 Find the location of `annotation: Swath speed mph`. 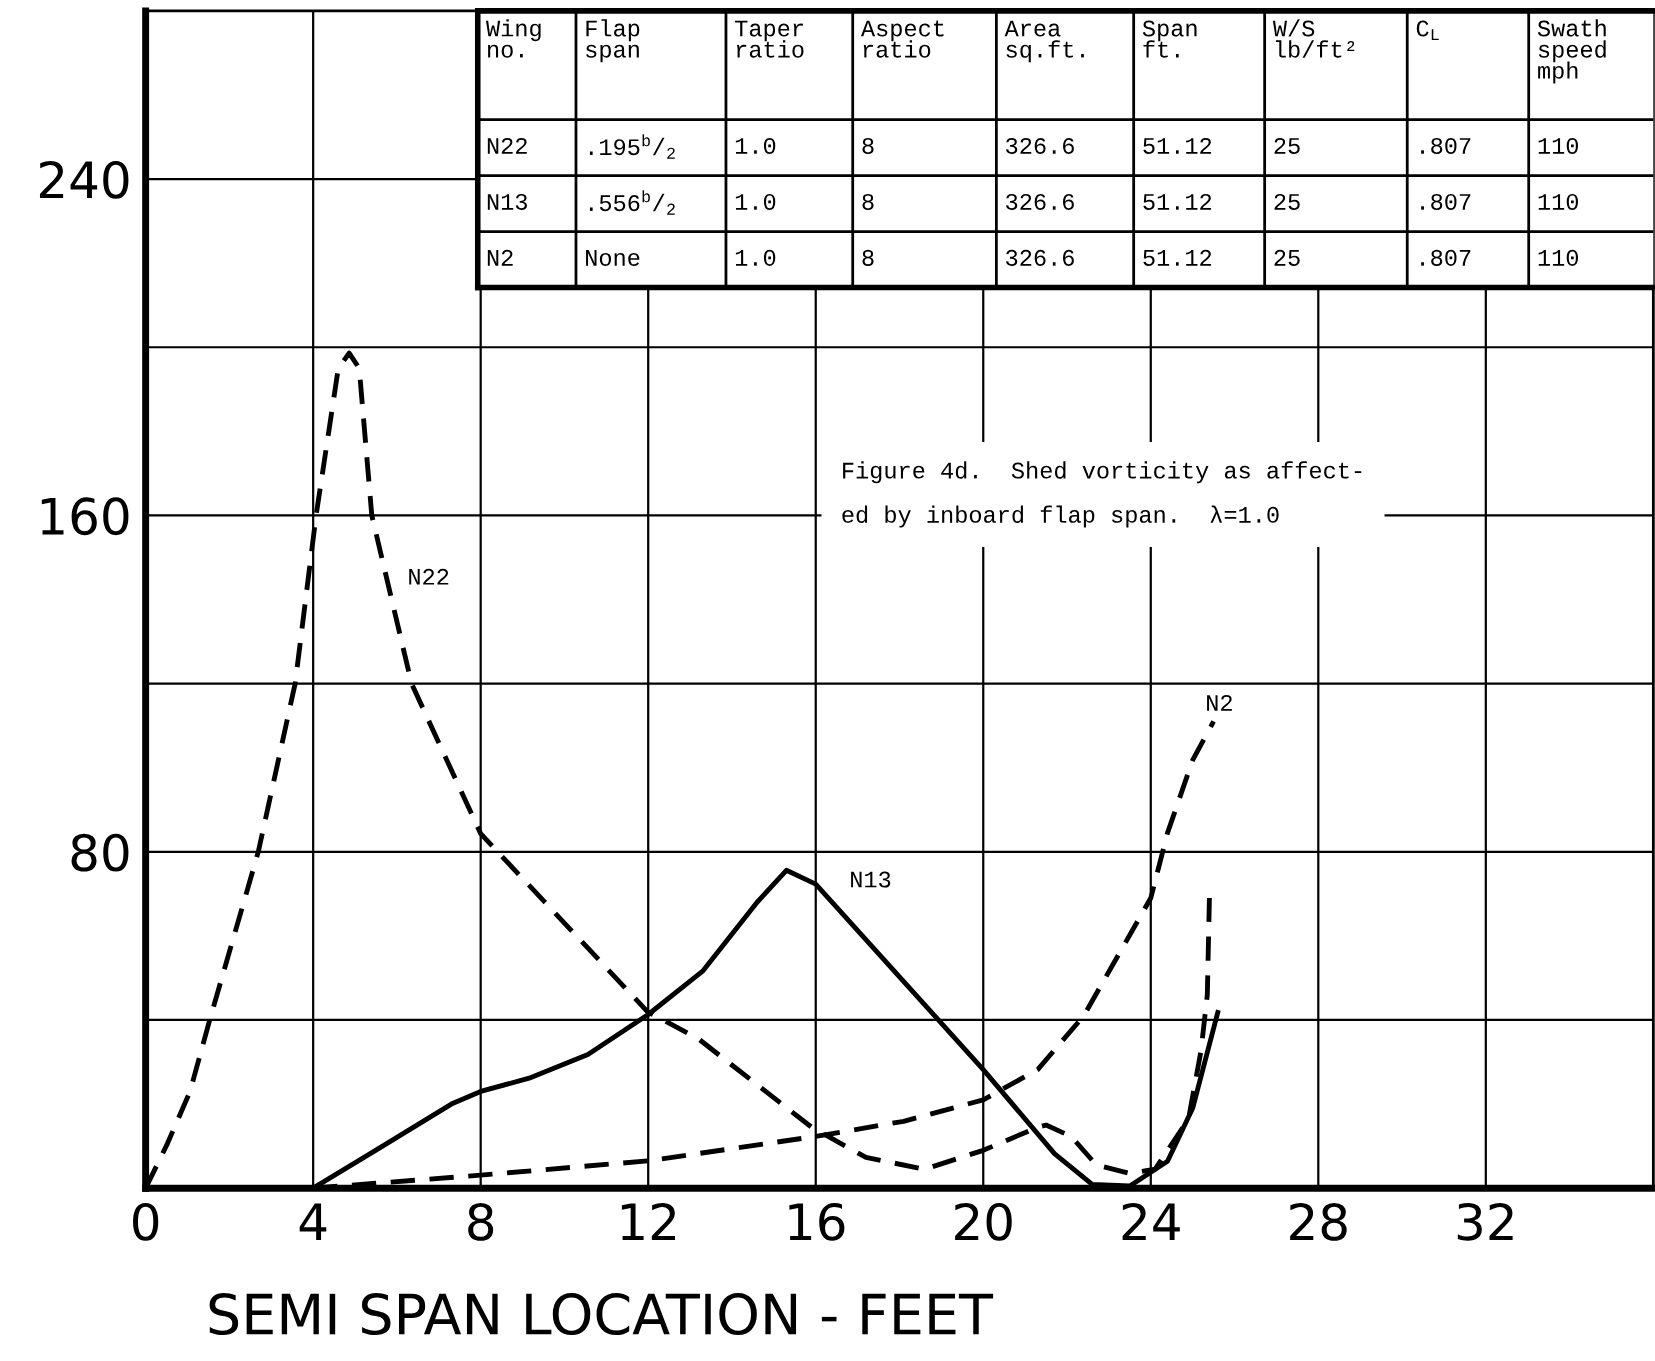

annotation: Swath speed mph is located at coordinates (1571, 51).